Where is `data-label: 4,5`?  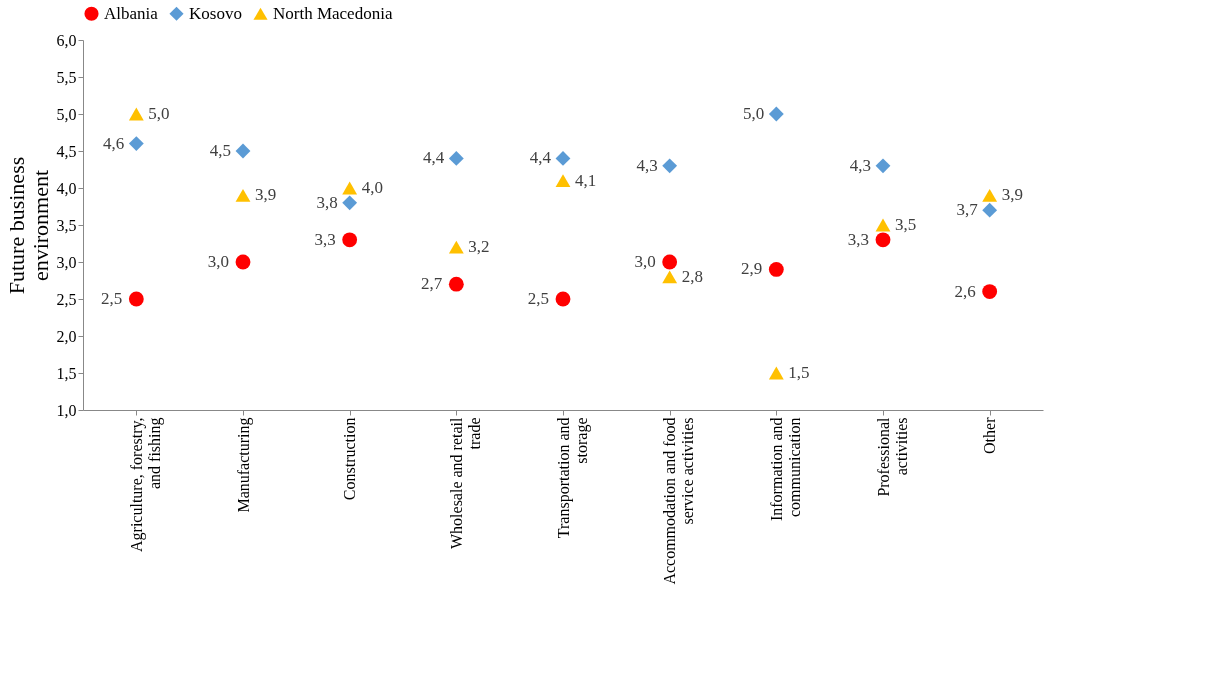 data-label: 4,5 is located at coordinates (220, 150).